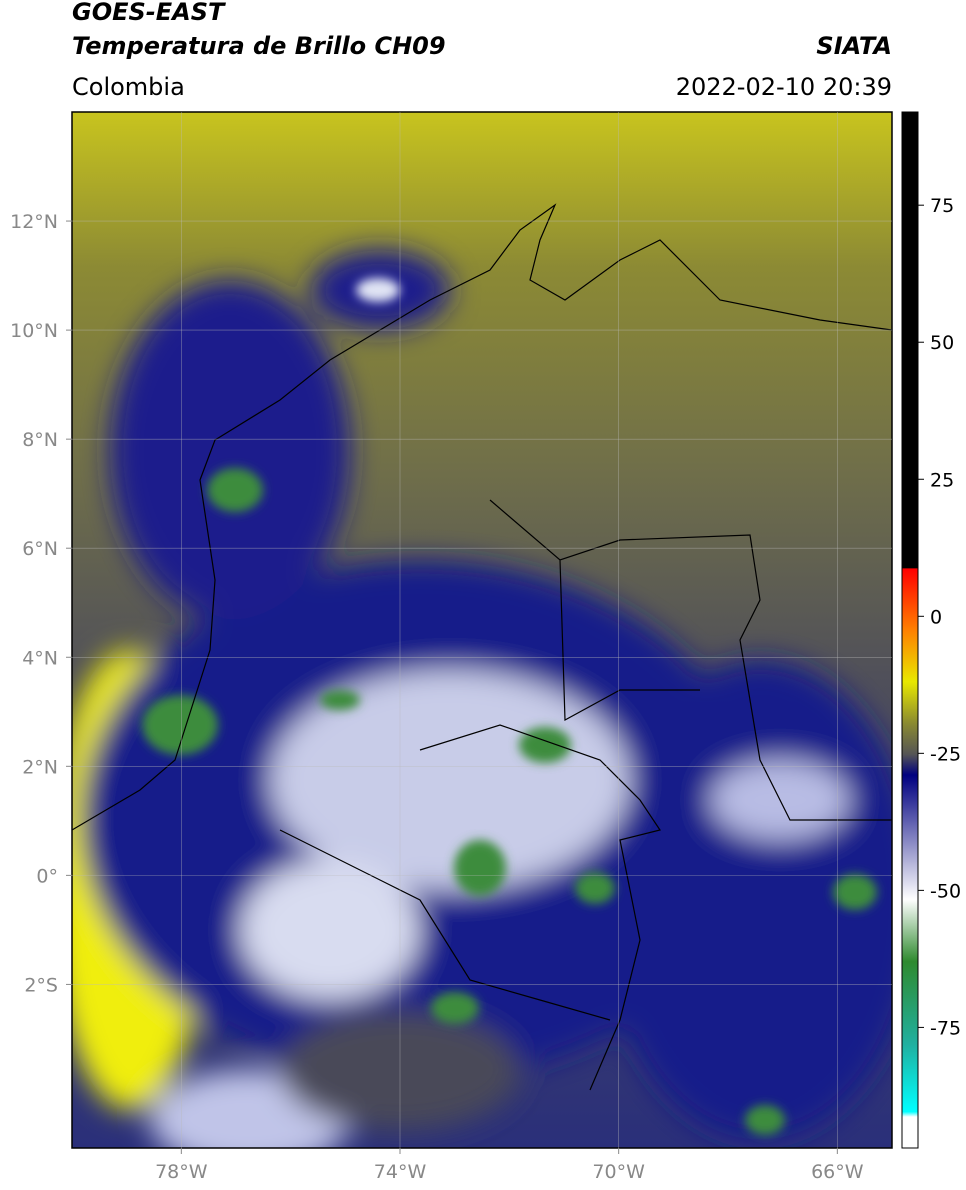 The image size is (966, 1190). I want to click on x-tick-label: 70°W, so click(618, 1172).